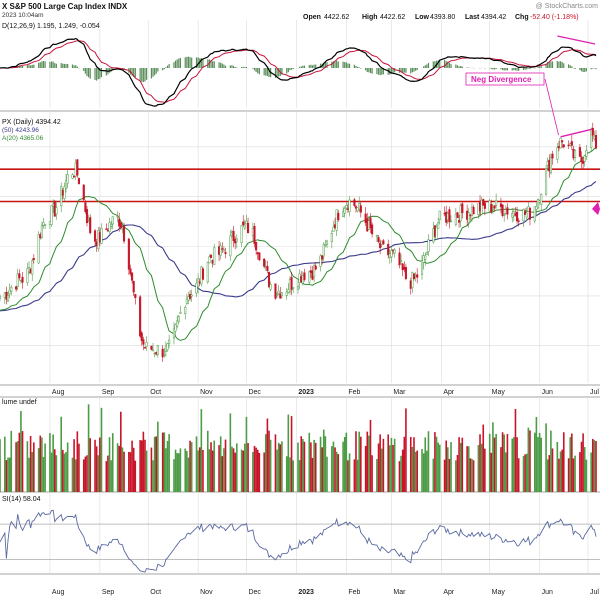 Image resolution: width=600 pixels, height=600 pixels. Describe the element at coordinates (596, 208) in the screenshot. I see `annotation-arrow` at that location.